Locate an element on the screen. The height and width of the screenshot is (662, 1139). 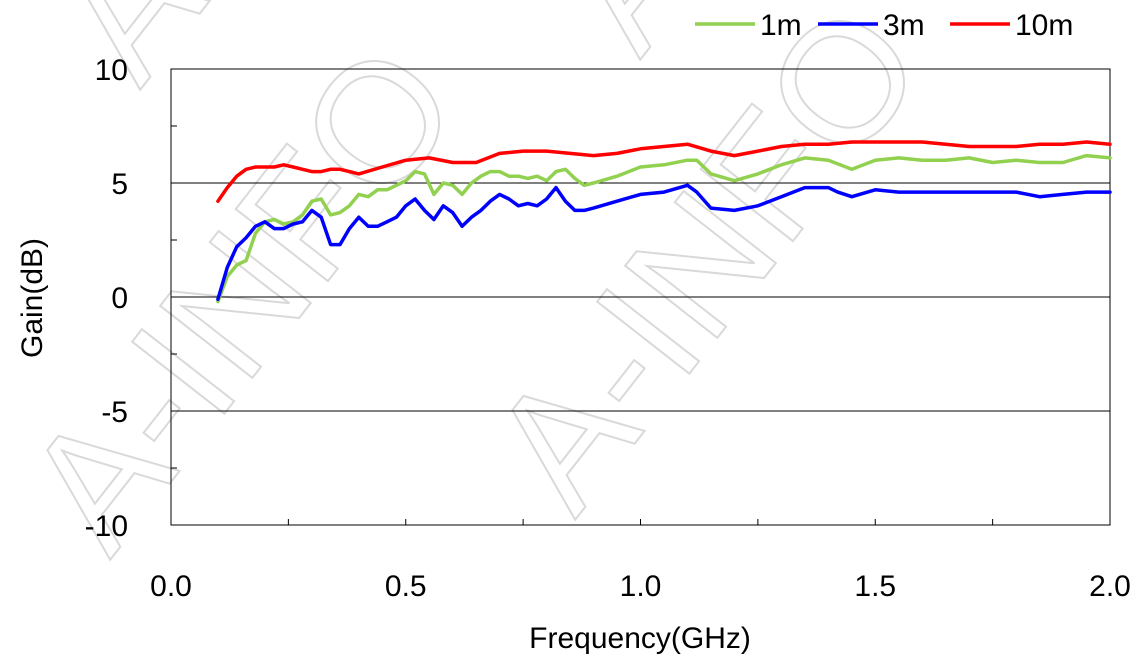
y-tick-label: 5 is located at coordinates (119, 184).